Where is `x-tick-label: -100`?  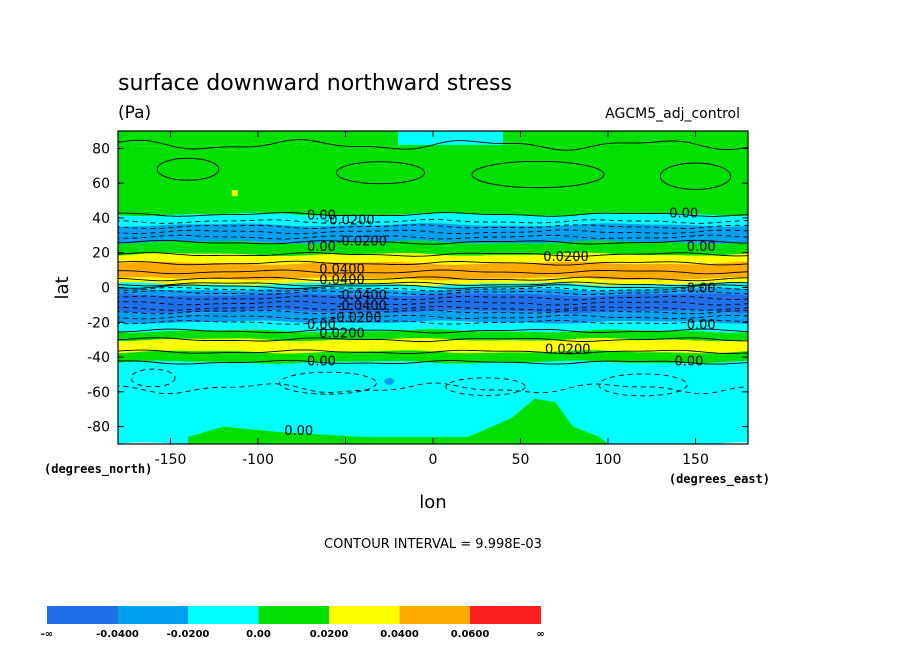 x-tick-label: -100 is located at coordinates (258, 460).